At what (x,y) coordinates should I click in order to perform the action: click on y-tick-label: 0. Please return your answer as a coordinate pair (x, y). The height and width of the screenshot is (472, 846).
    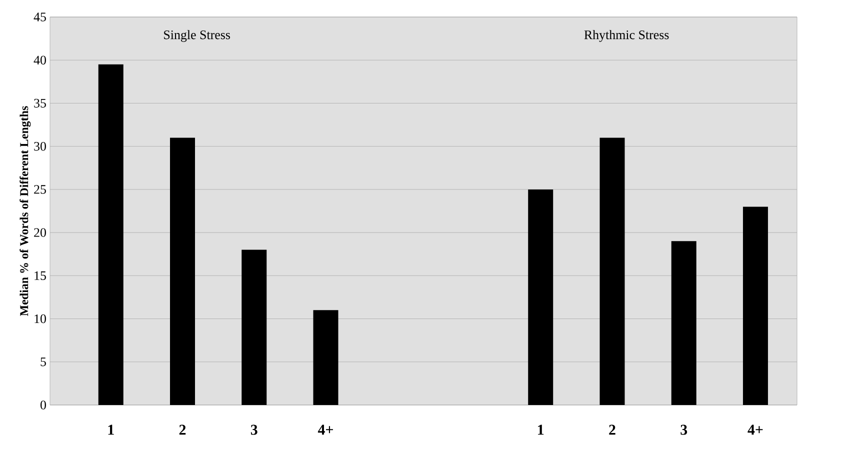
    Looking at the image, I should click on (43, 405).